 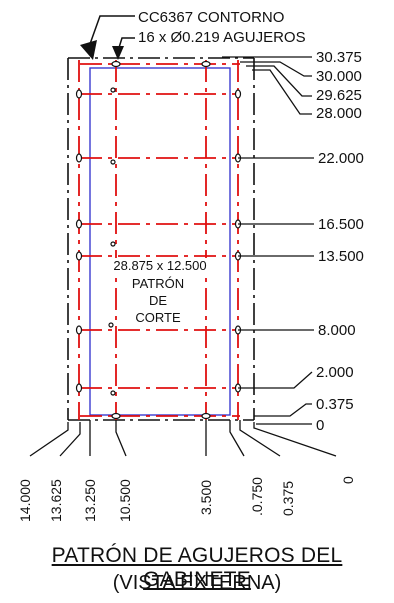 I want to click on horizontal-dimension-leaders, so click(x=183, y=438).